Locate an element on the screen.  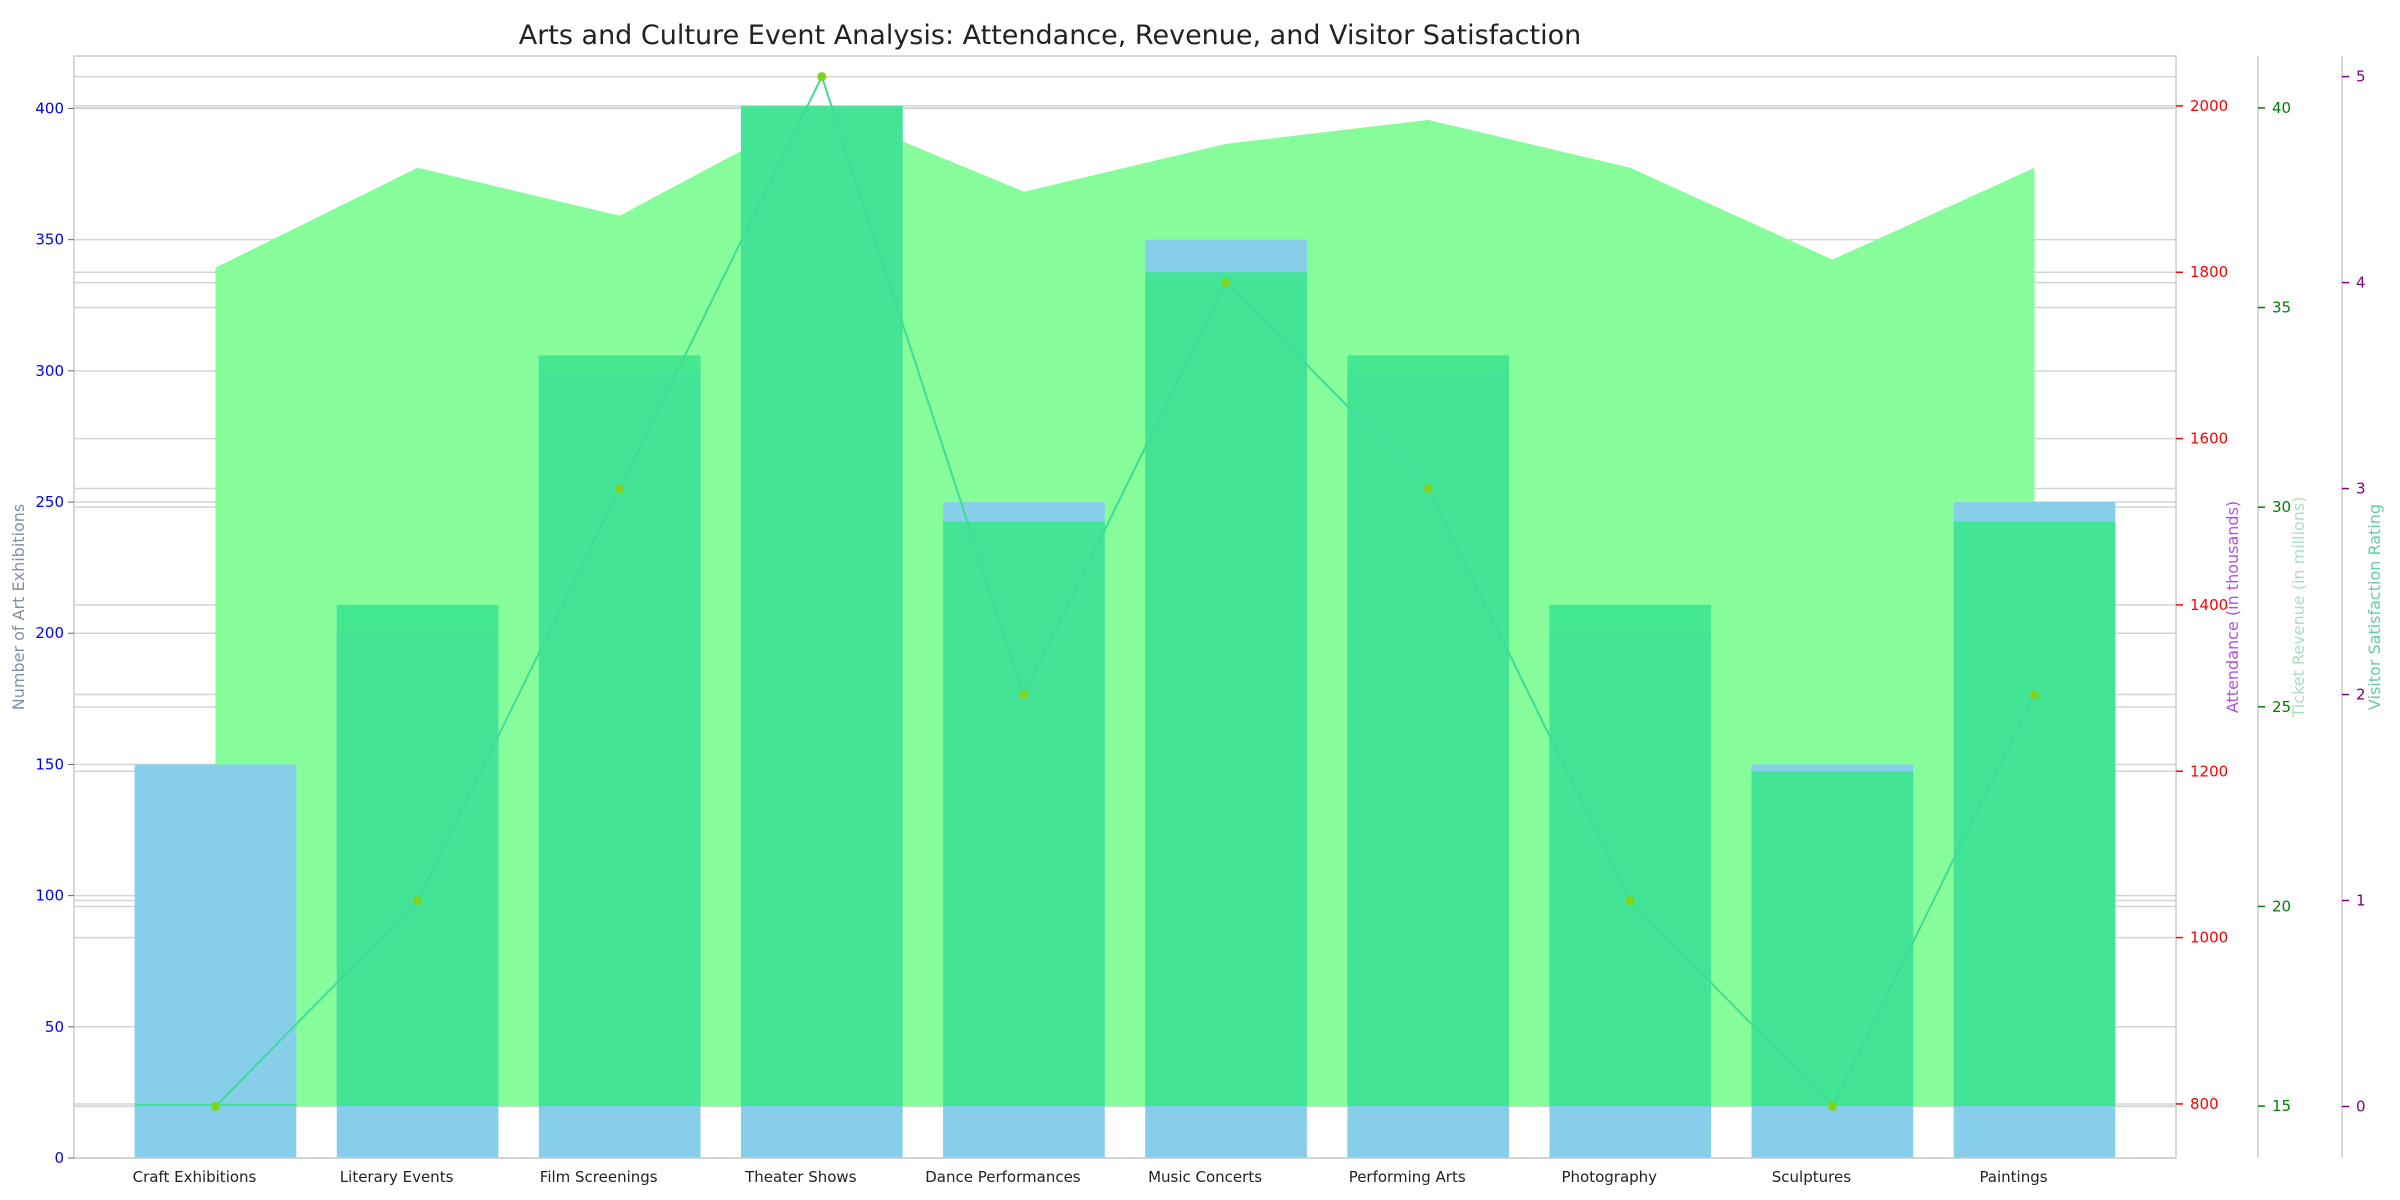
left-tick-150: 150 is located at coordinates (49, 764).